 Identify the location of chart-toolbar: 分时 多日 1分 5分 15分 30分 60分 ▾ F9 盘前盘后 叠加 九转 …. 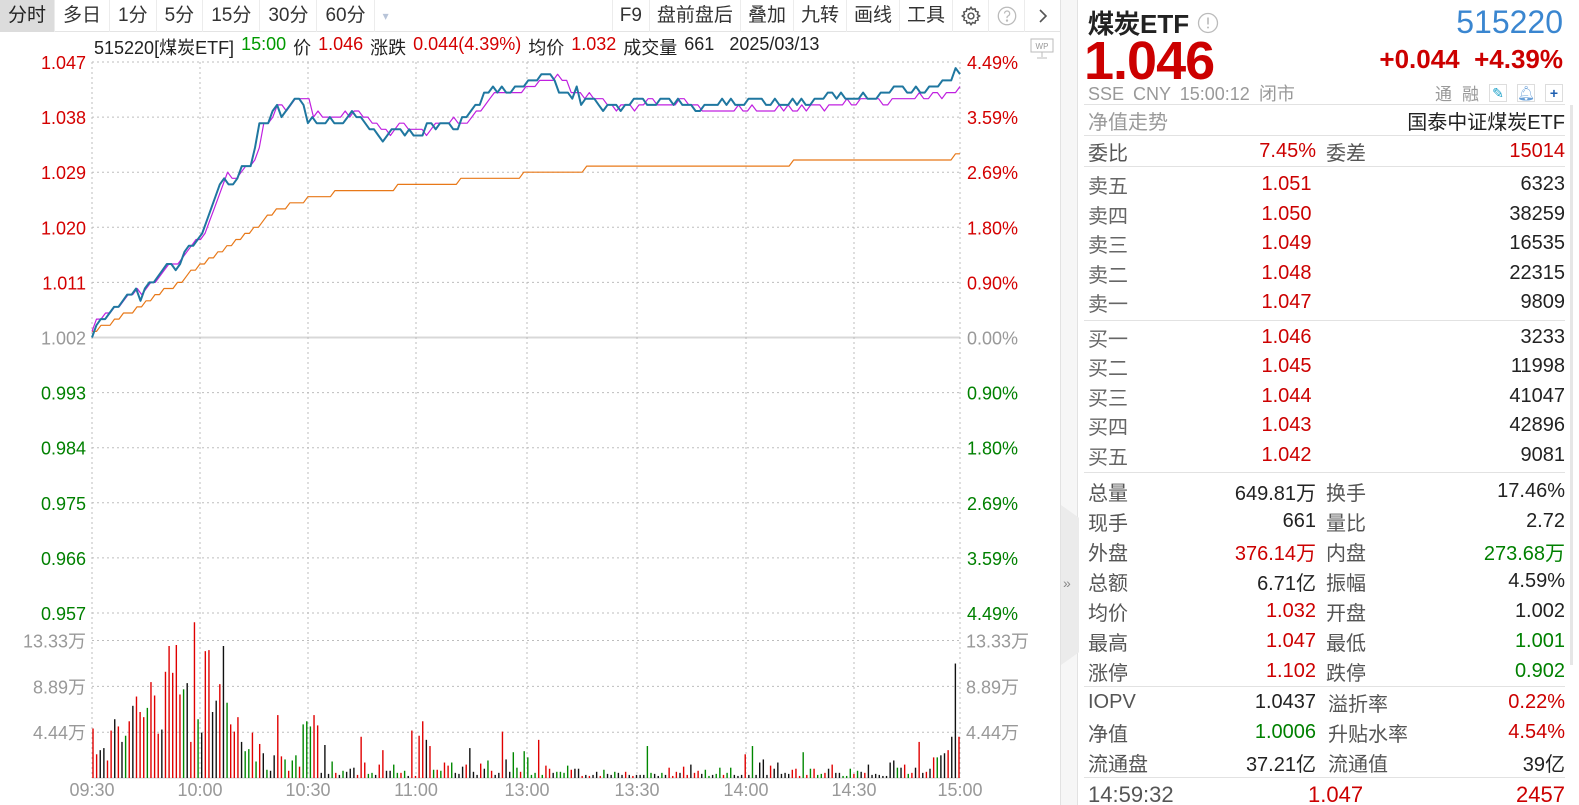
(530, 16).